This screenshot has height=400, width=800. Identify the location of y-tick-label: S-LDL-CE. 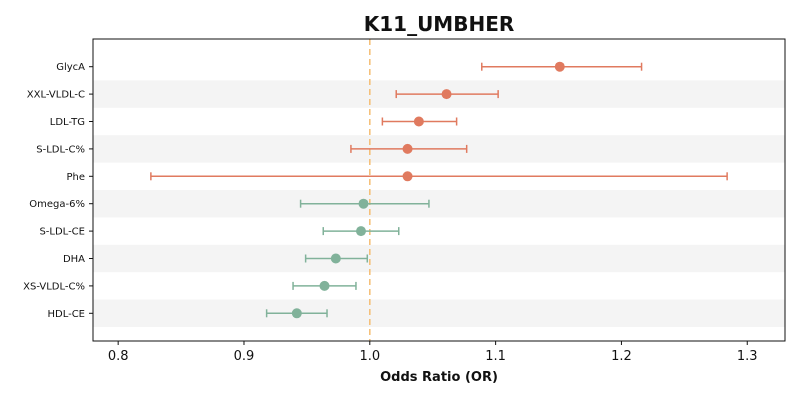
(62, 232).